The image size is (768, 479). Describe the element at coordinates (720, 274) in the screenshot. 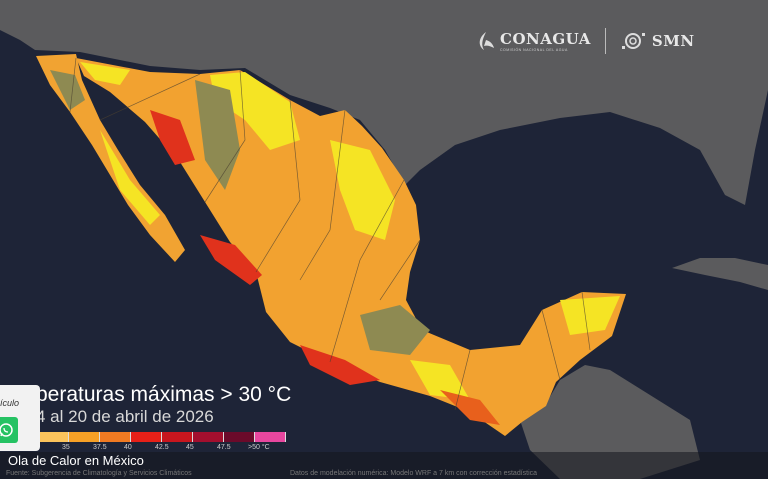

I see `cuba` at that location.